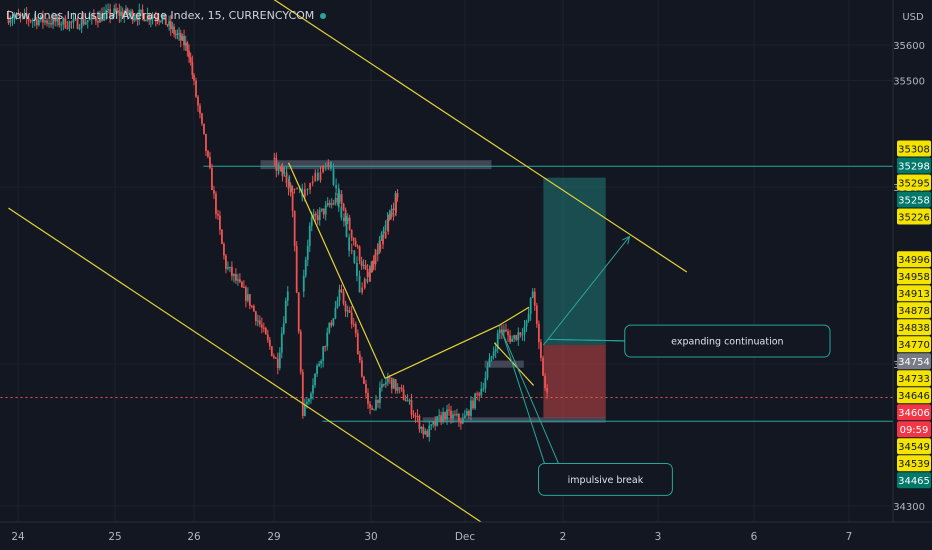 The height and width of the screenshot is (550, 932). What do you see at coordinates (914, 294) in the screenshot?
I see `price-label-text: 34913` at bounding box center [914, 294].